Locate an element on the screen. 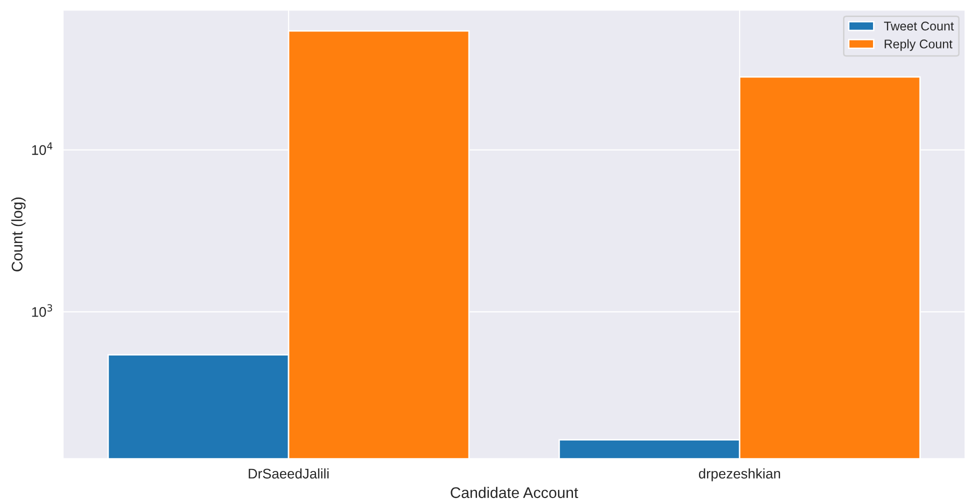 This screenshot has height=504, width=970. legend-label: Tweet Count is located at coordinates (919, 26).